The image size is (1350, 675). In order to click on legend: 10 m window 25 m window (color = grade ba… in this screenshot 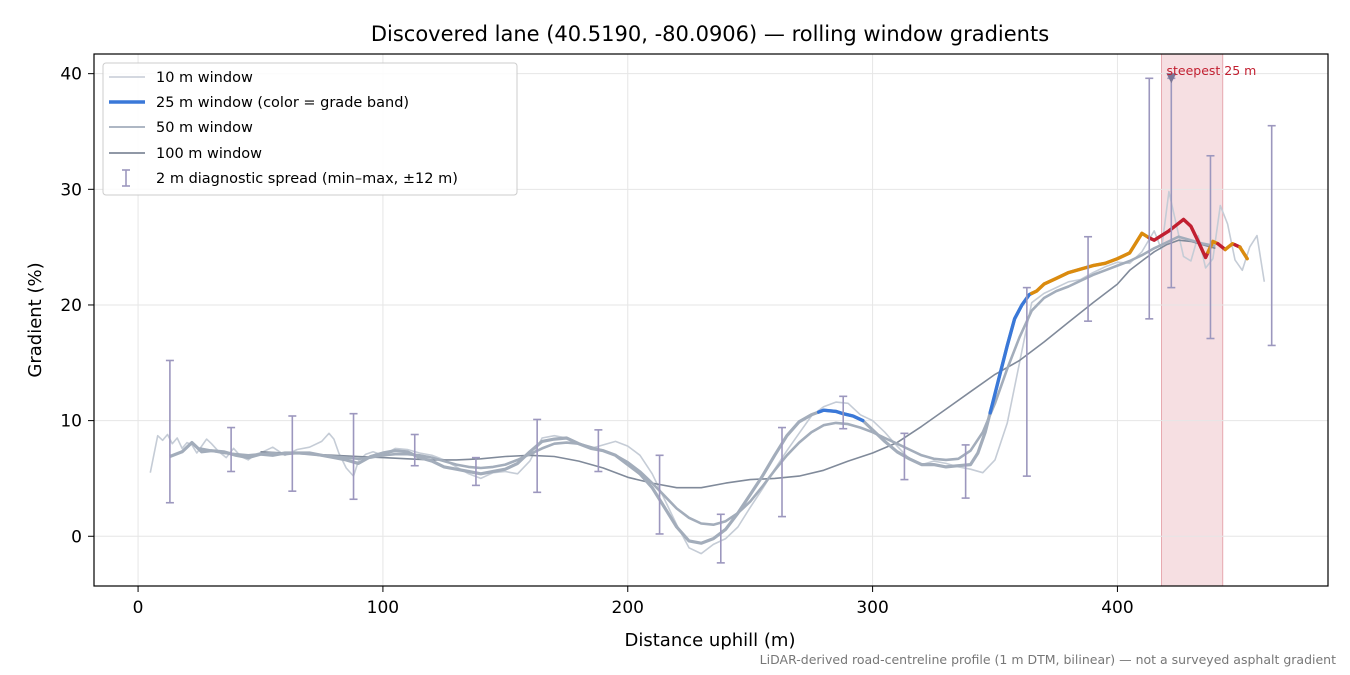, I will do `click(310, 129)`.